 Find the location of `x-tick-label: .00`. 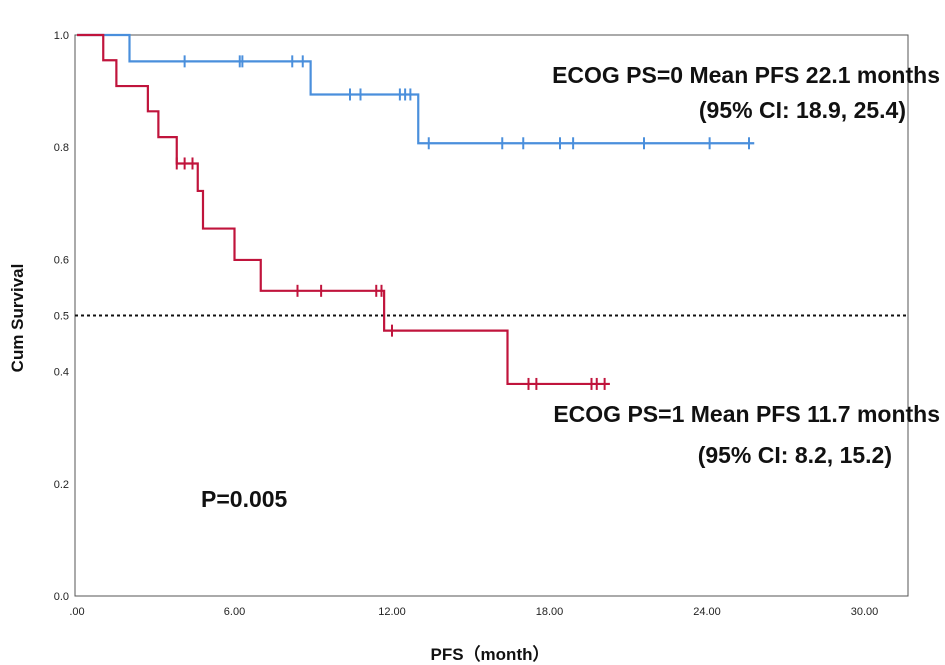

x-tick-label: .00 is located at coordinates (76, 612).